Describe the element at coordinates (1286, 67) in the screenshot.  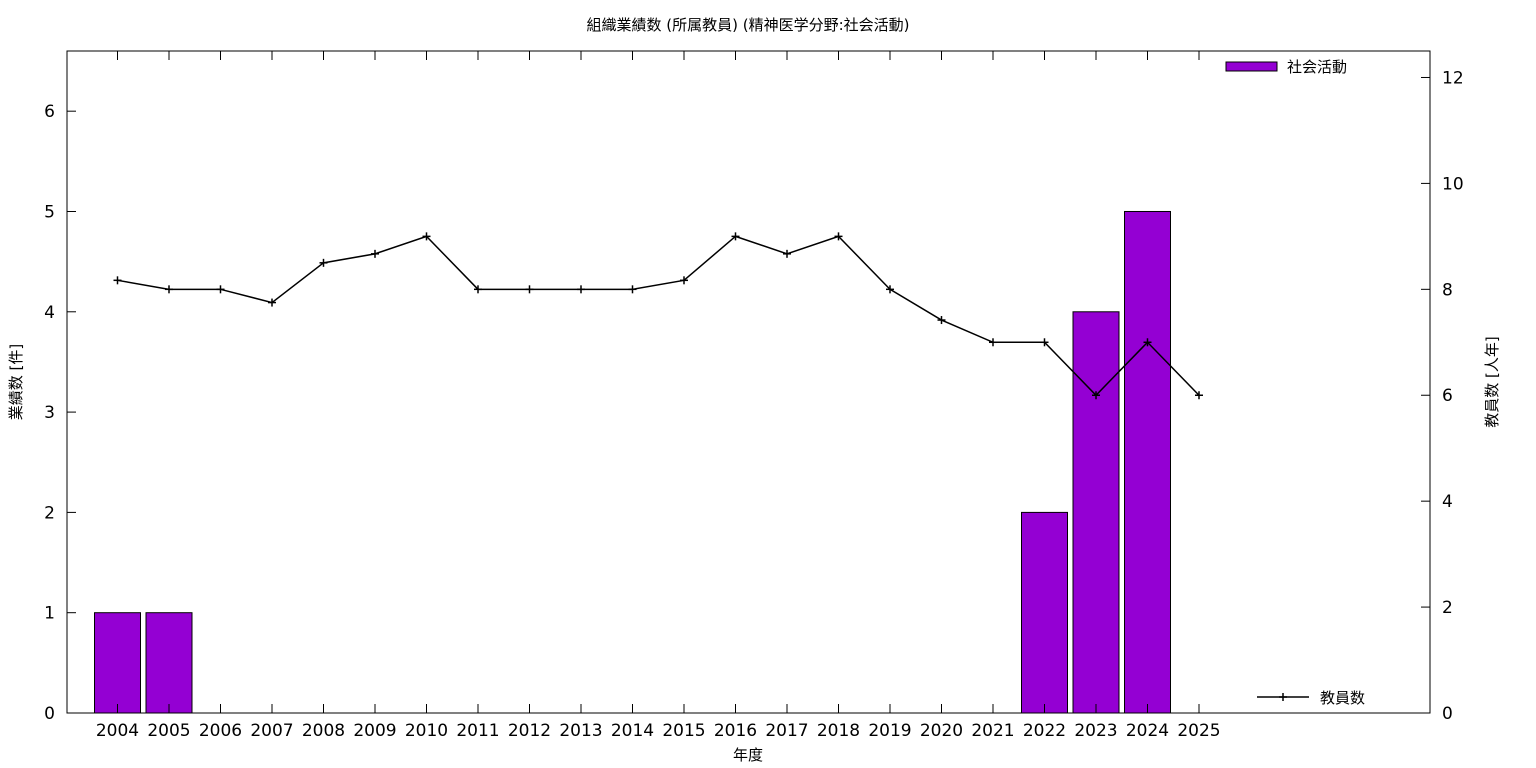
I see `legend-bars: 社会活動` at that location.